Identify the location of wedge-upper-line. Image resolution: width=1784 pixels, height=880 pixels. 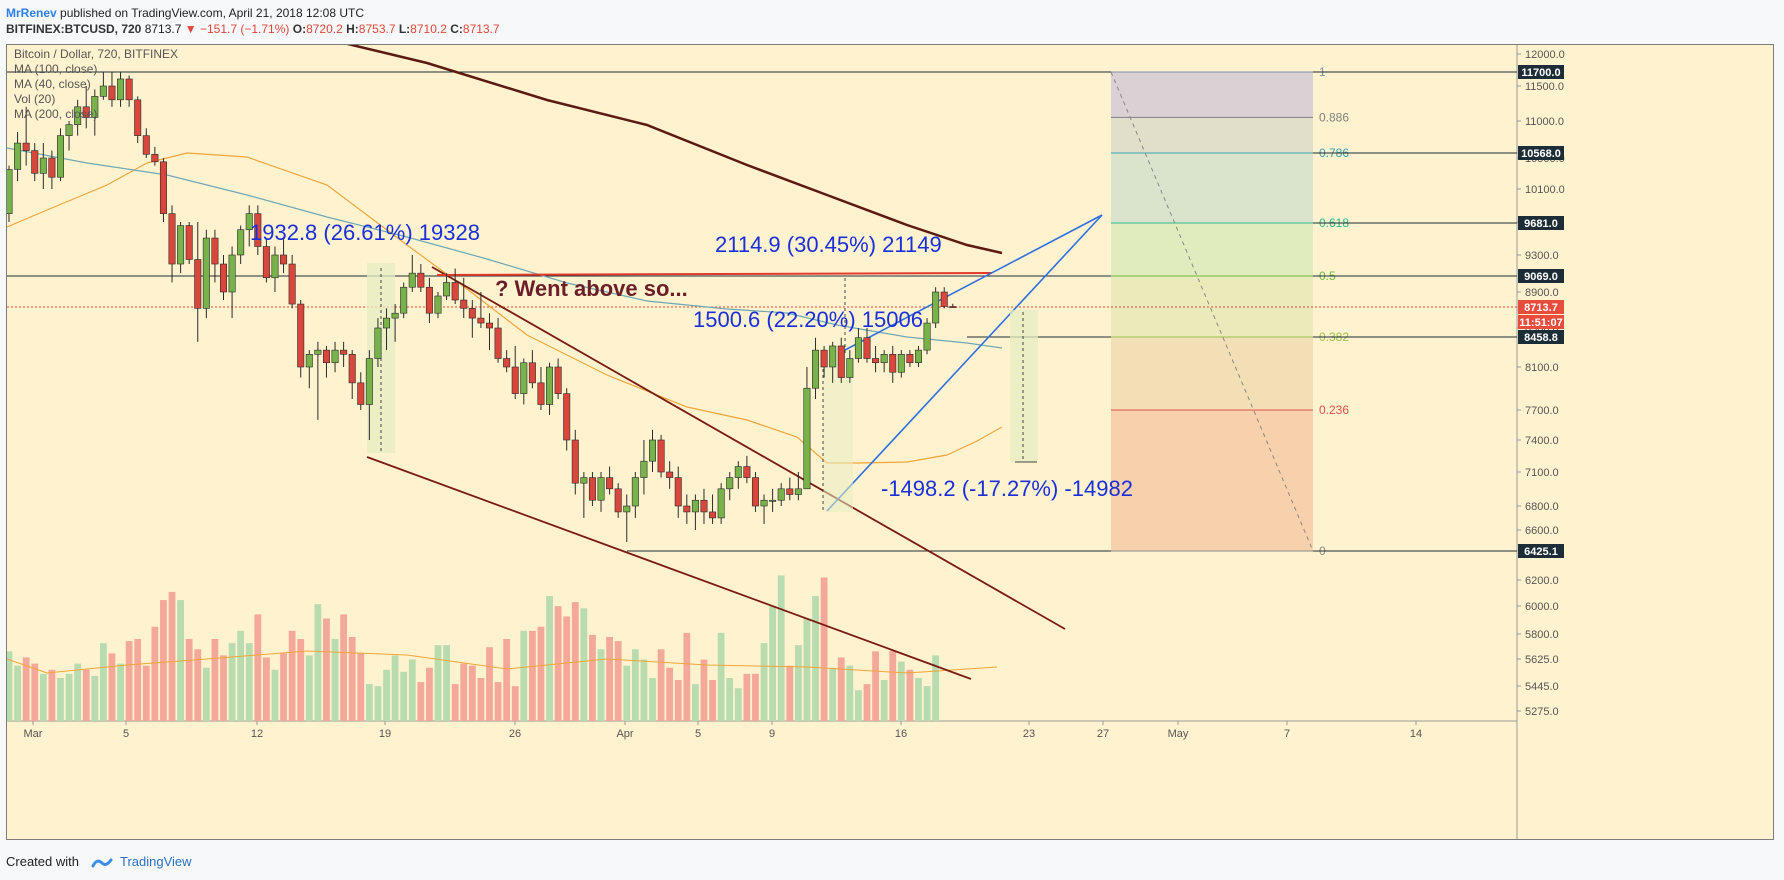
(973, 282).